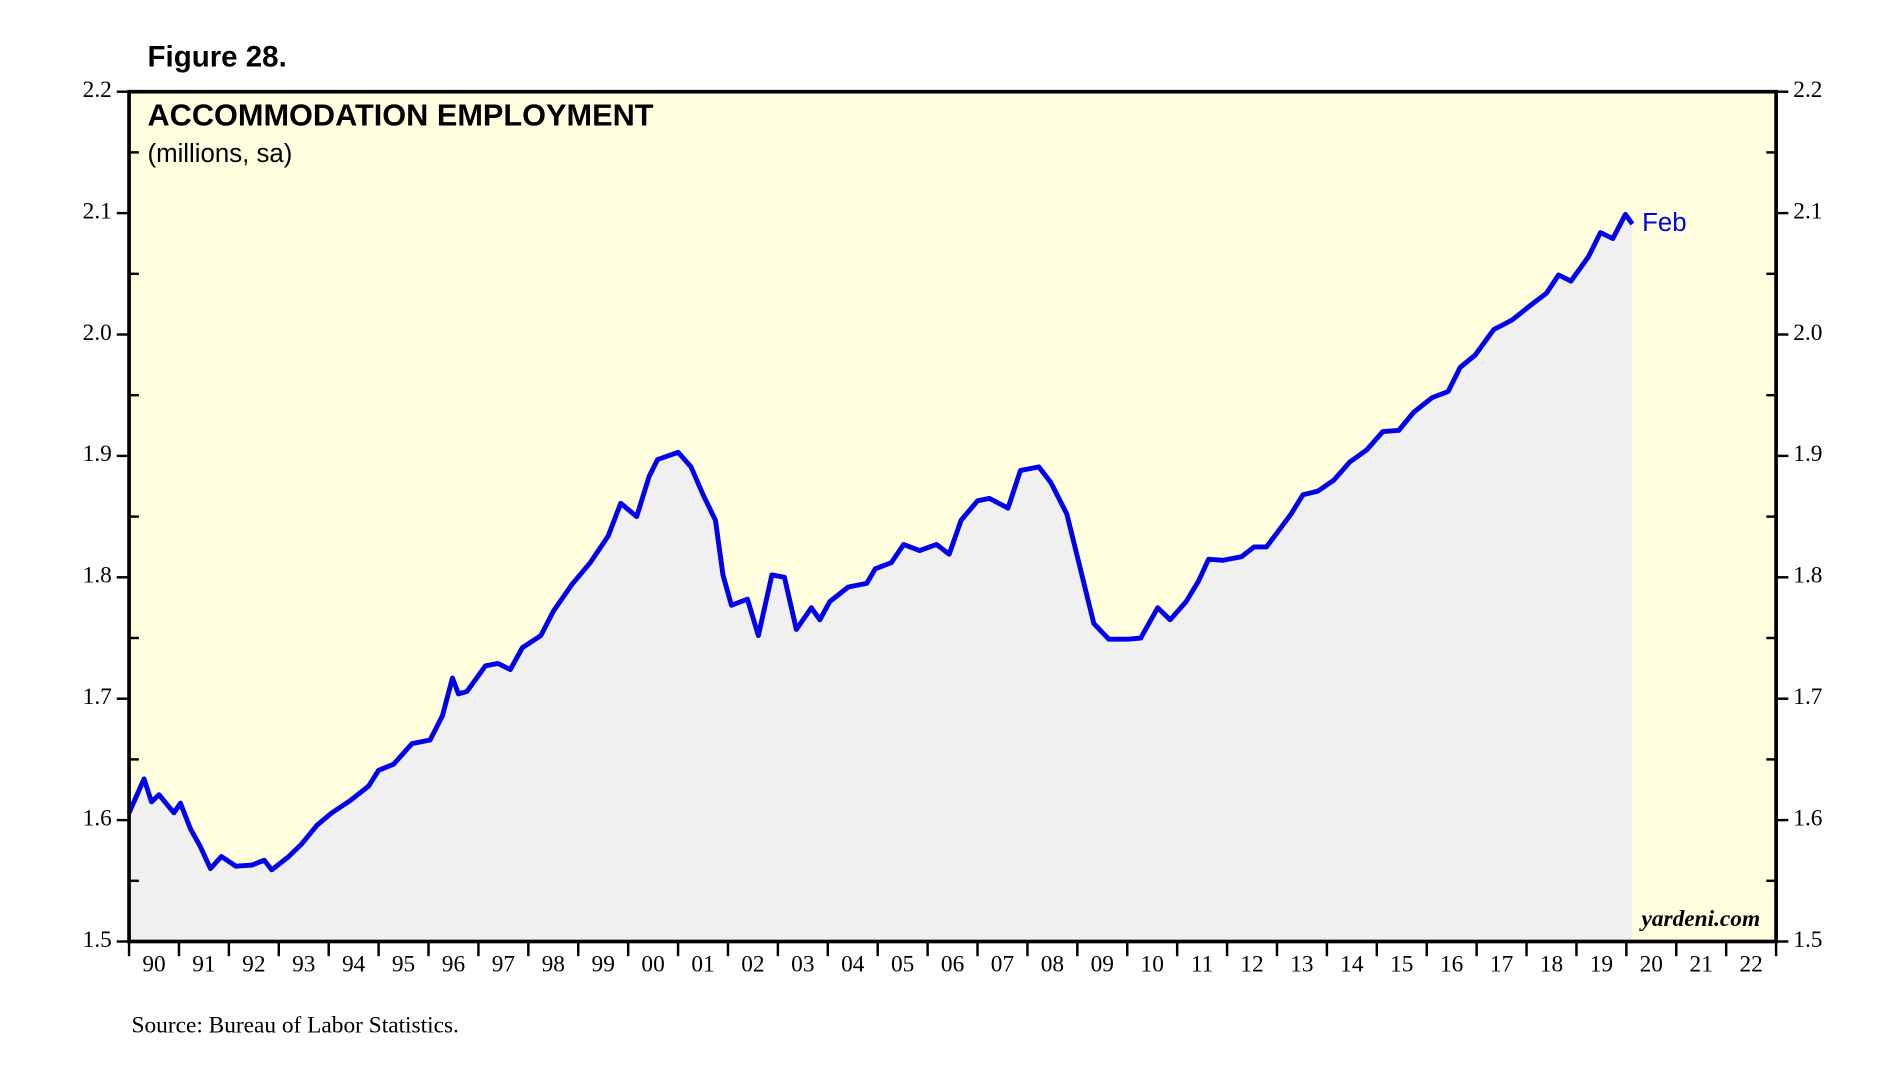 The height and width of the screenshot is (1076, 1899). Describe the element at coordinates (1451, 964) in the screenshot. I see `x-tick-label: 16` at that location.